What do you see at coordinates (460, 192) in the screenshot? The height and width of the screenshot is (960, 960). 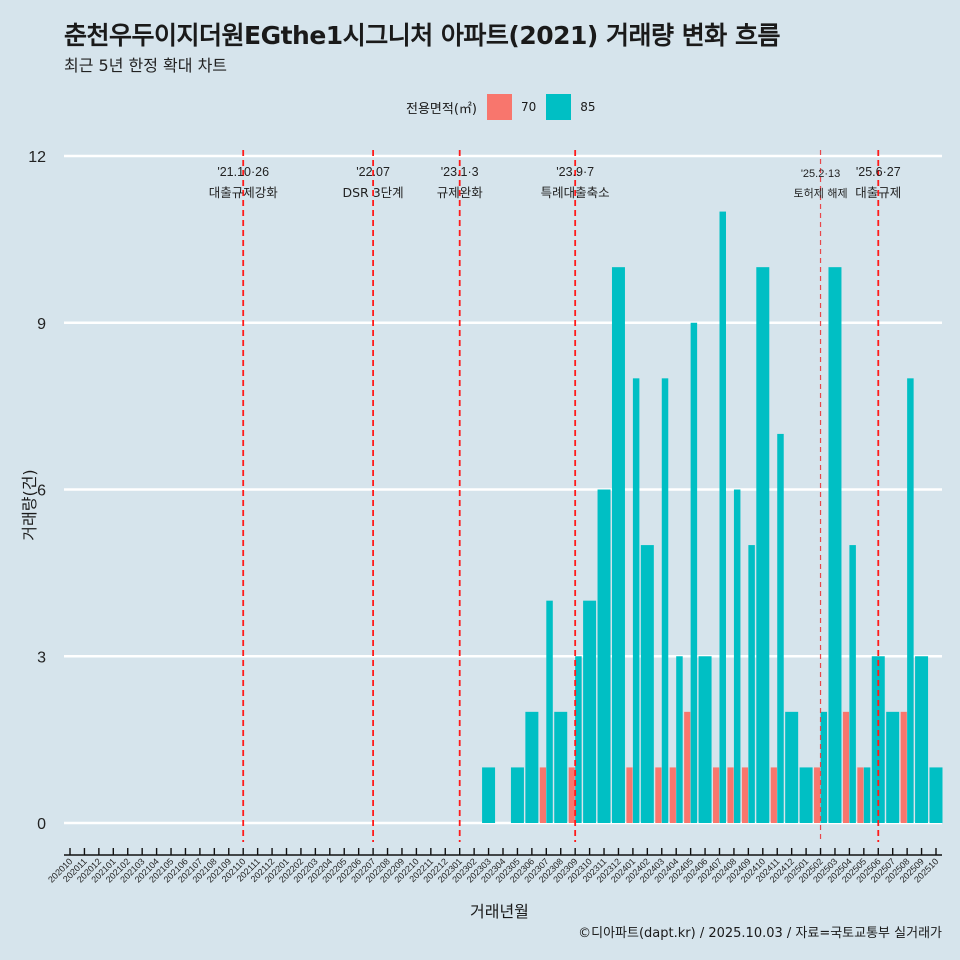 I see `event-label: 규제완화` at bounding box center [460, 192].